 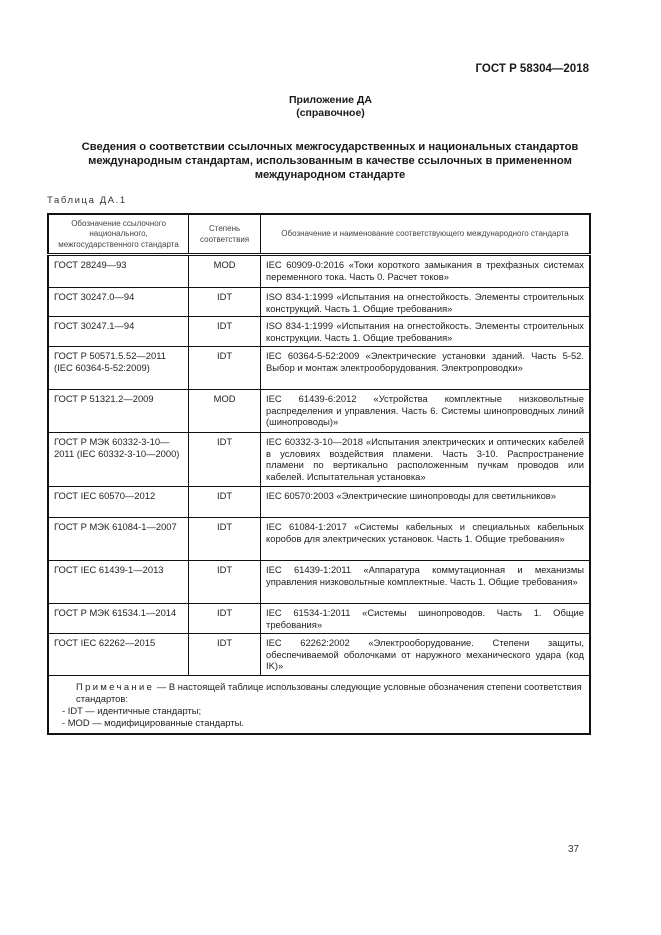 I want to click on national-standard-cell: ГОСТ Р МЭК 61084-1—2007, so click(x=118, y=539).